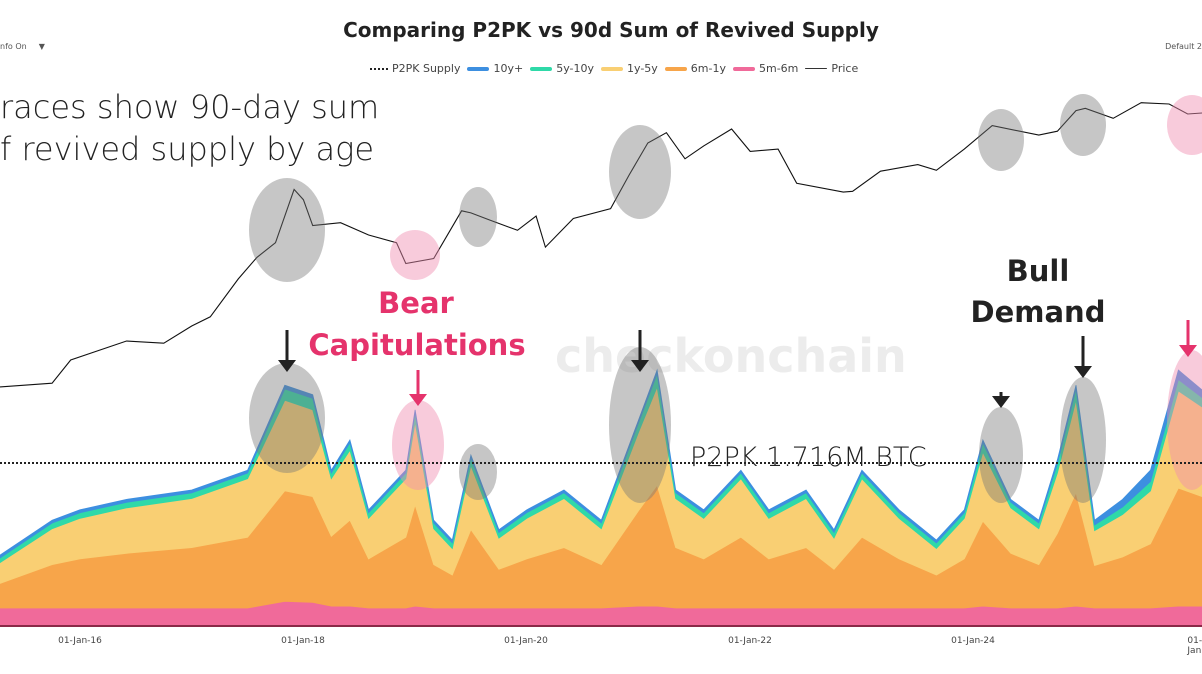  I want to click on legend-item-5y-10y: 5y-10y, so click(562, 68).